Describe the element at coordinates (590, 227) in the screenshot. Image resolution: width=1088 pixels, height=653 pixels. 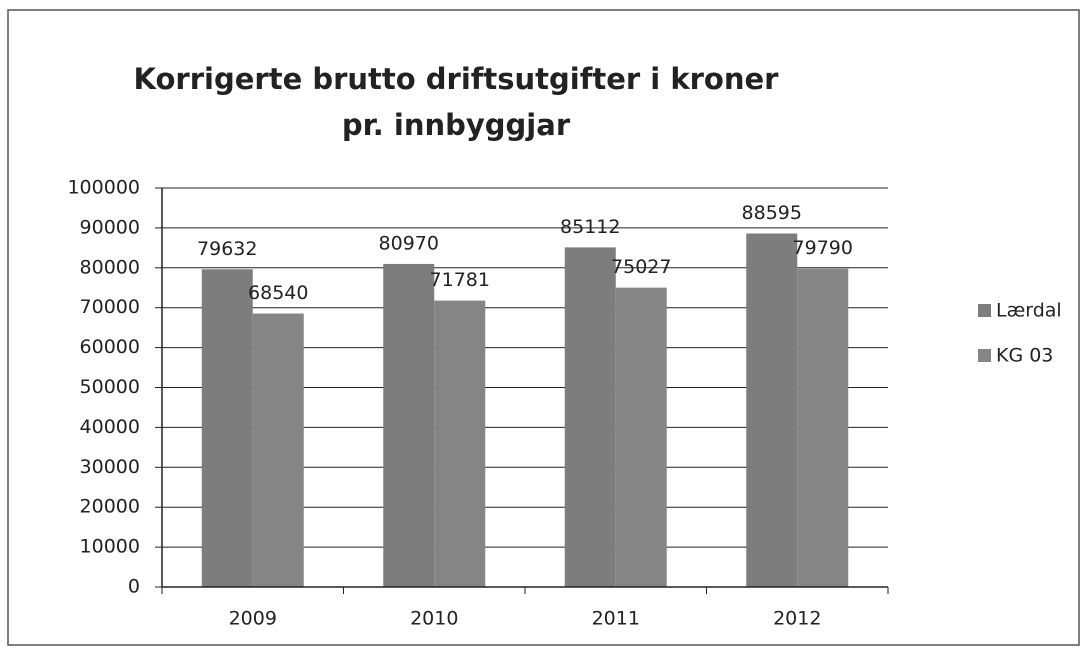
I see `data-label: 85112` at that location.